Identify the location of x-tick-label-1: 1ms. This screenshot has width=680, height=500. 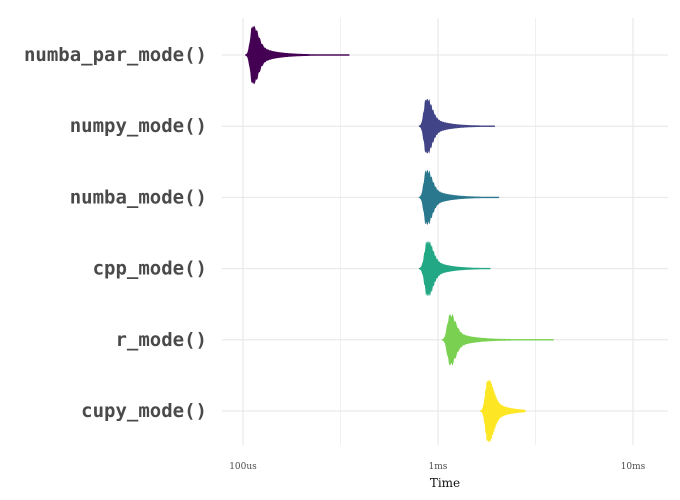
(438, 467).